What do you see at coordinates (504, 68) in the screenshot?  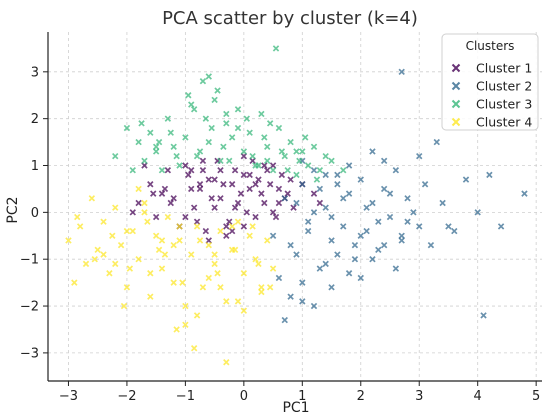 I see `legend-label-cluster-1: Cluster 1` at bounding box center [504, 68].